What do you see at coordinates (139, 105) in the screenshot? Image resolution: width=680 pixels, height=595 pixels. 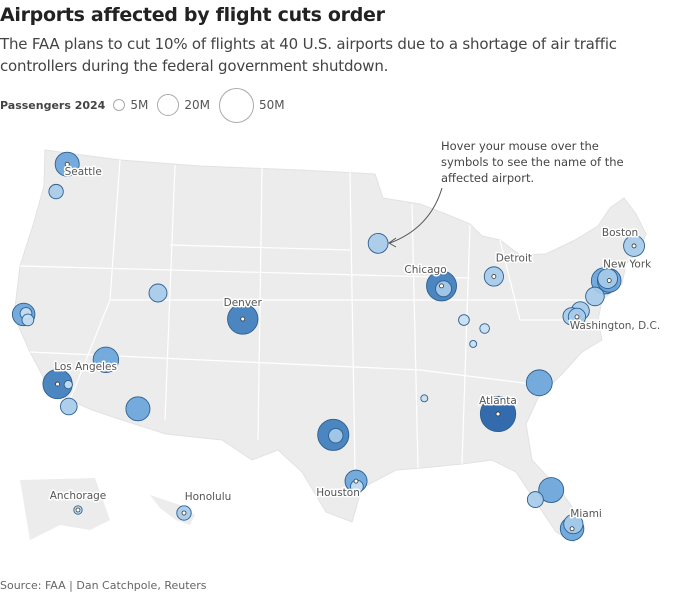 I see `legend-label-5m: 5M` at bounding box center [139, 105].